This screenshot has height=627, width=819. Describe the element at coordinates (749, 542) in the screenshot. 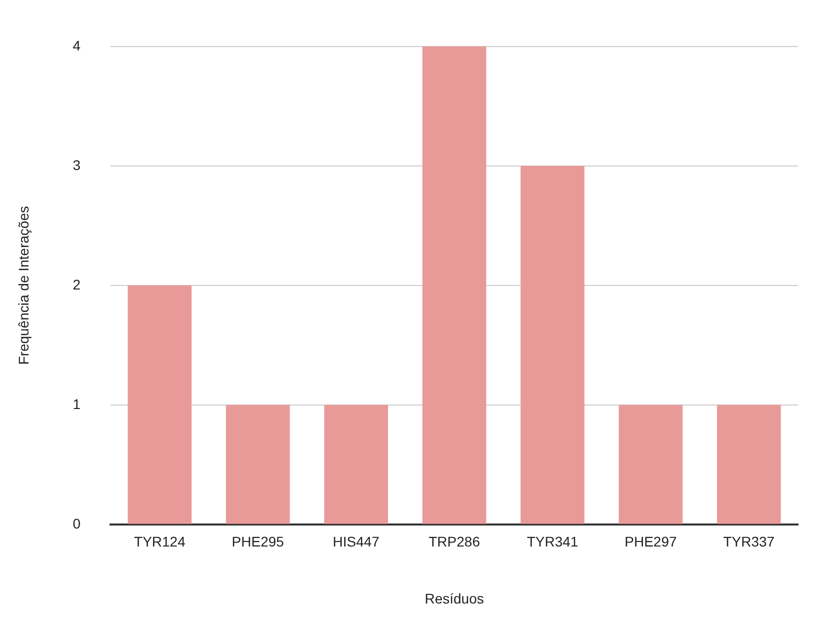

I see `x-tick-label: TYR337` at that location.